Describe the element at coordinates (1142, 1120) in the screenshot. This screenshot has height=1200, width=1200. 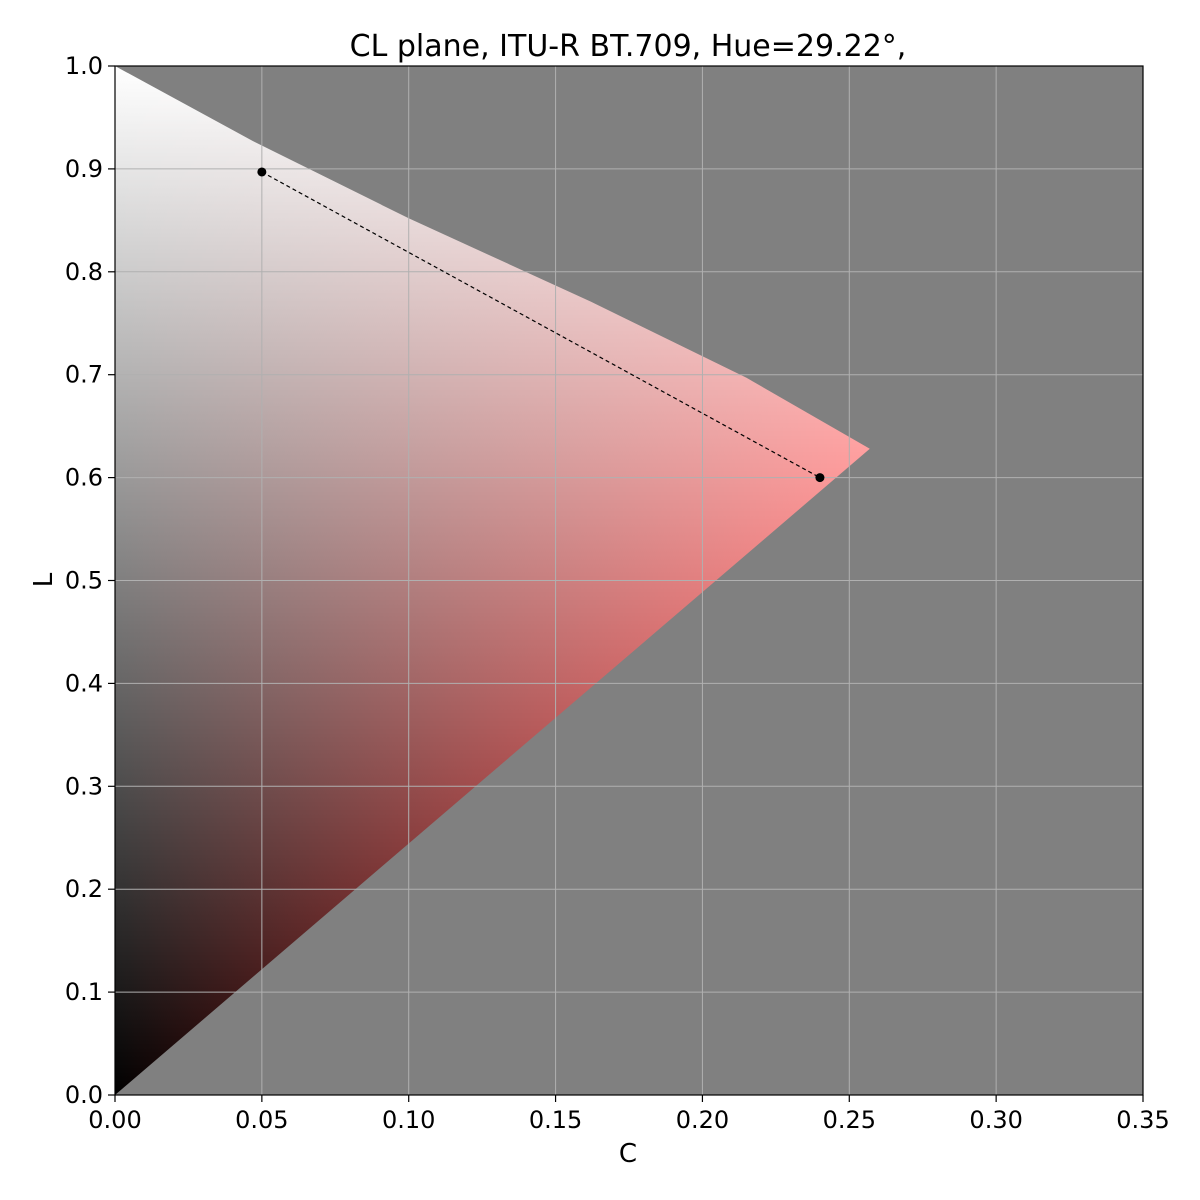
I see `x-tick-label: 0.35` at that location.